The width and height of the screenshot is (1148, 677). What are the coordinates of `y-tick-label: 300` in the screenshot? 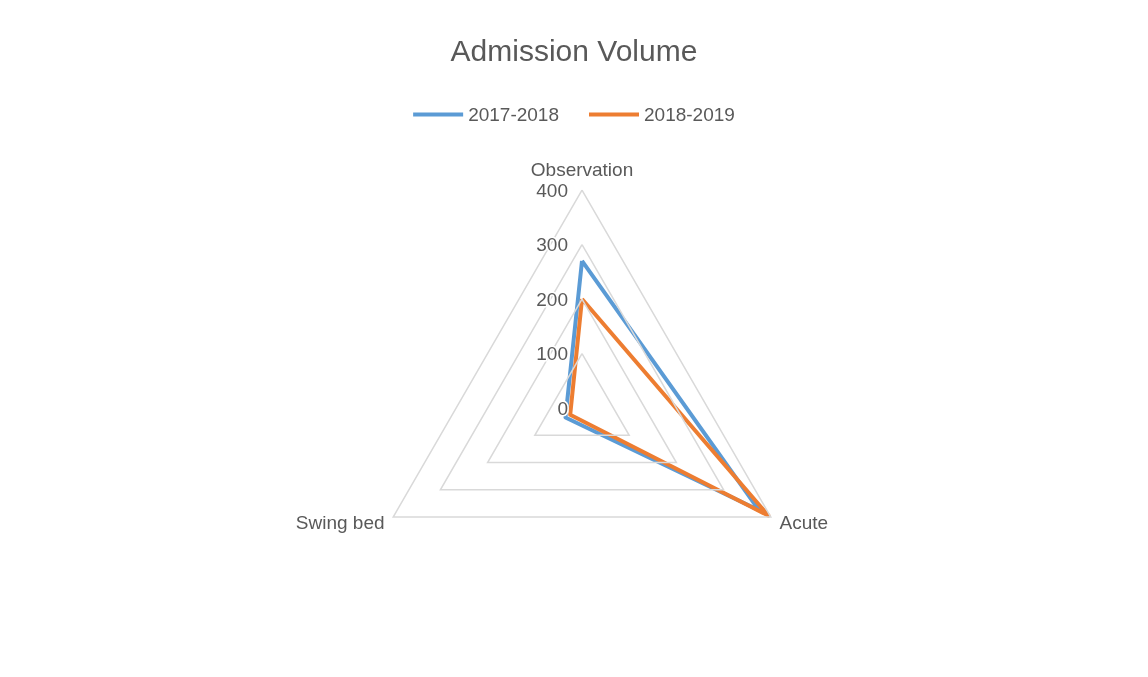 It's located at (552, 244).